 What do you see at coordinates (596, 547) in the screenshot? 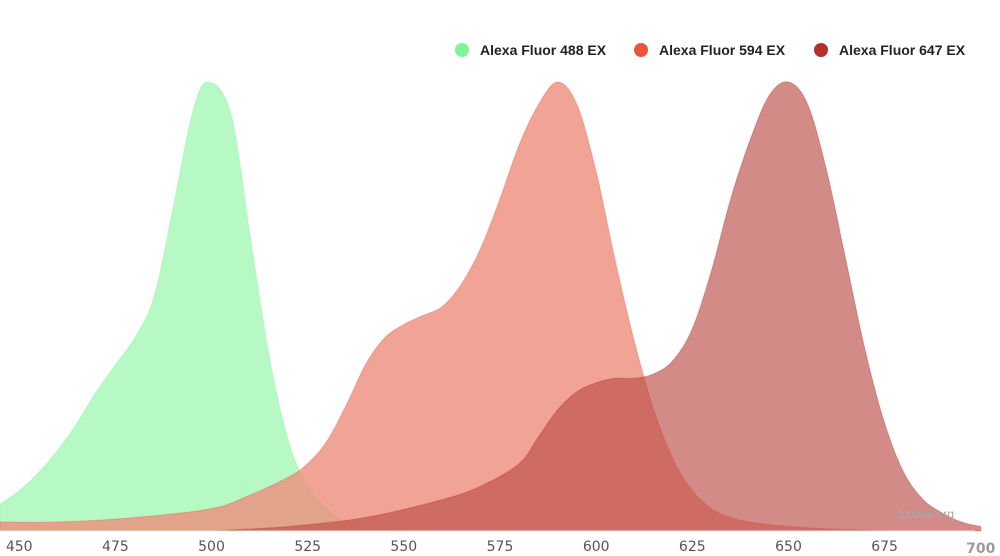
I see `x-tick-label: 600` at bounding box center [596, 547].